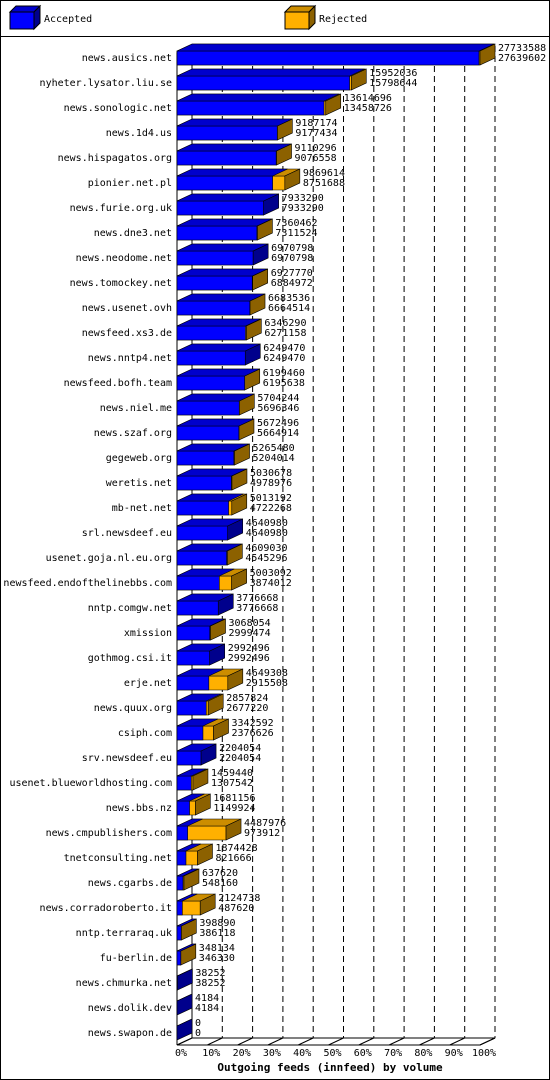 This screenshot has height=1080, width=550. What do you see at coordinates (127, 758) in the screenshot?
I see `y-tick-label: srv.newsdeef.eu` at bounding box center [127, 758].